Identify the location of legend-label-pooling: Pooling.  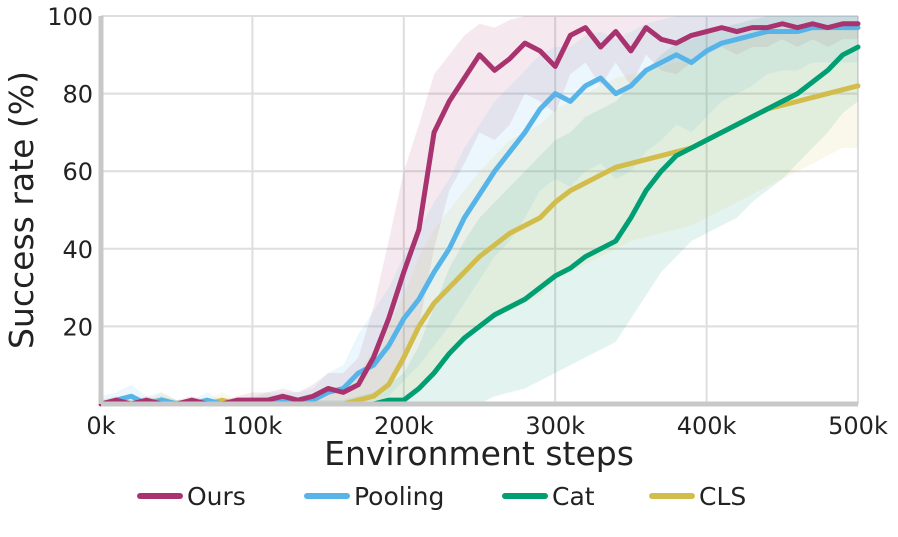
(399, 496).